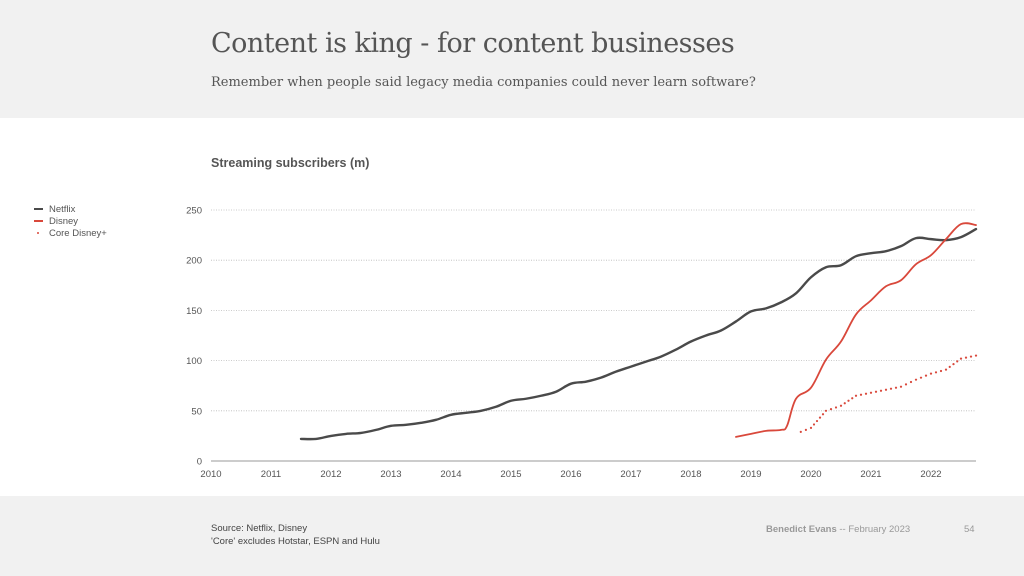 The image size is (1024, 576). Describe the element at coordinates (969, 529) in the screenshot. I see `page-number: 54` at that location.